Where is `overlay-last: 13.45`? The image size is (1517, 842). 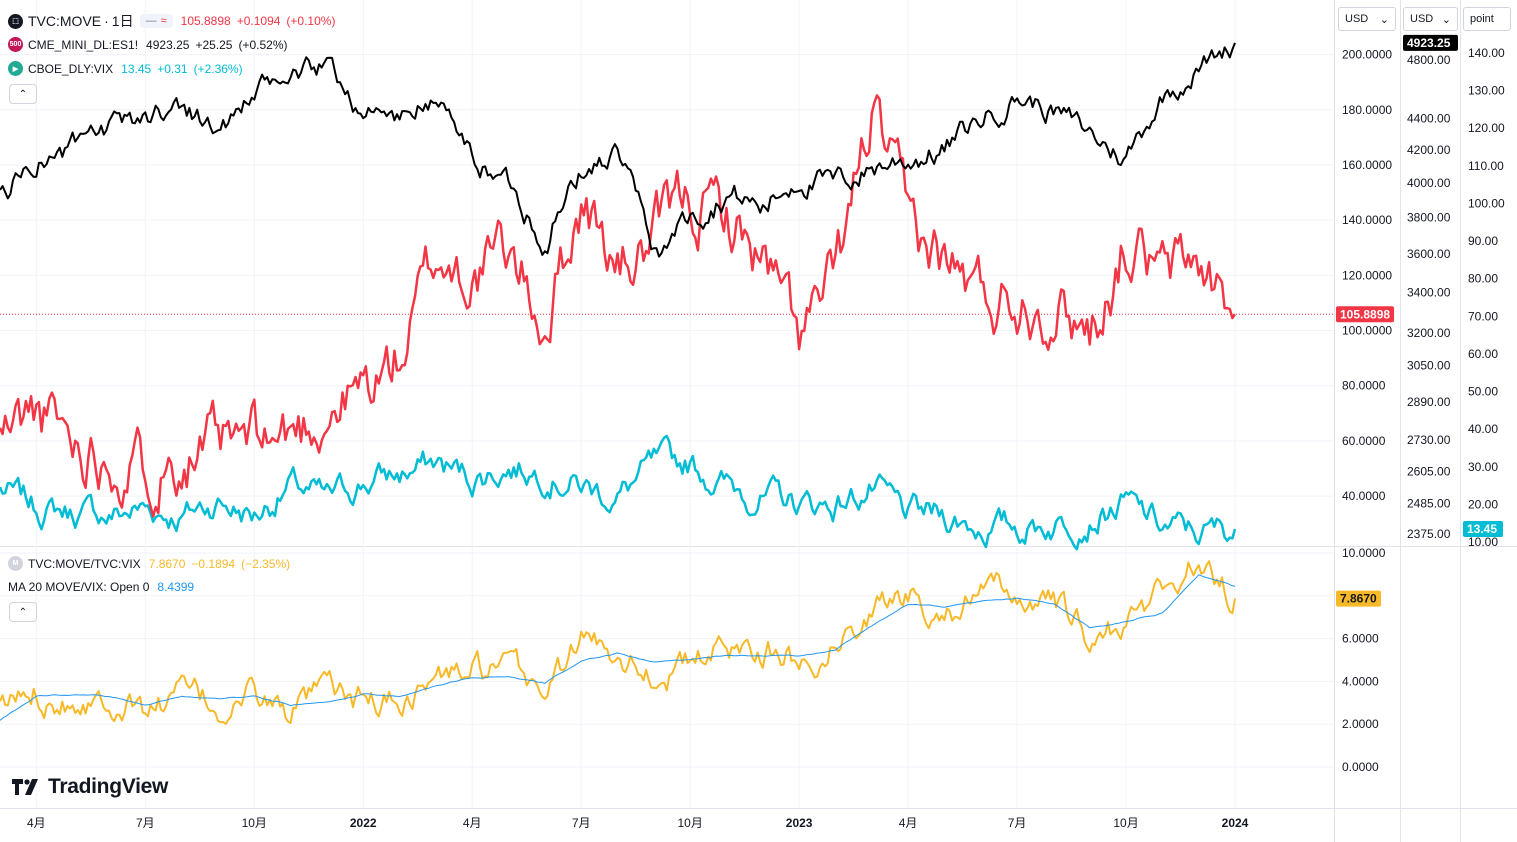
overlay-last: 13.45 is located at coordinates (136, 68).